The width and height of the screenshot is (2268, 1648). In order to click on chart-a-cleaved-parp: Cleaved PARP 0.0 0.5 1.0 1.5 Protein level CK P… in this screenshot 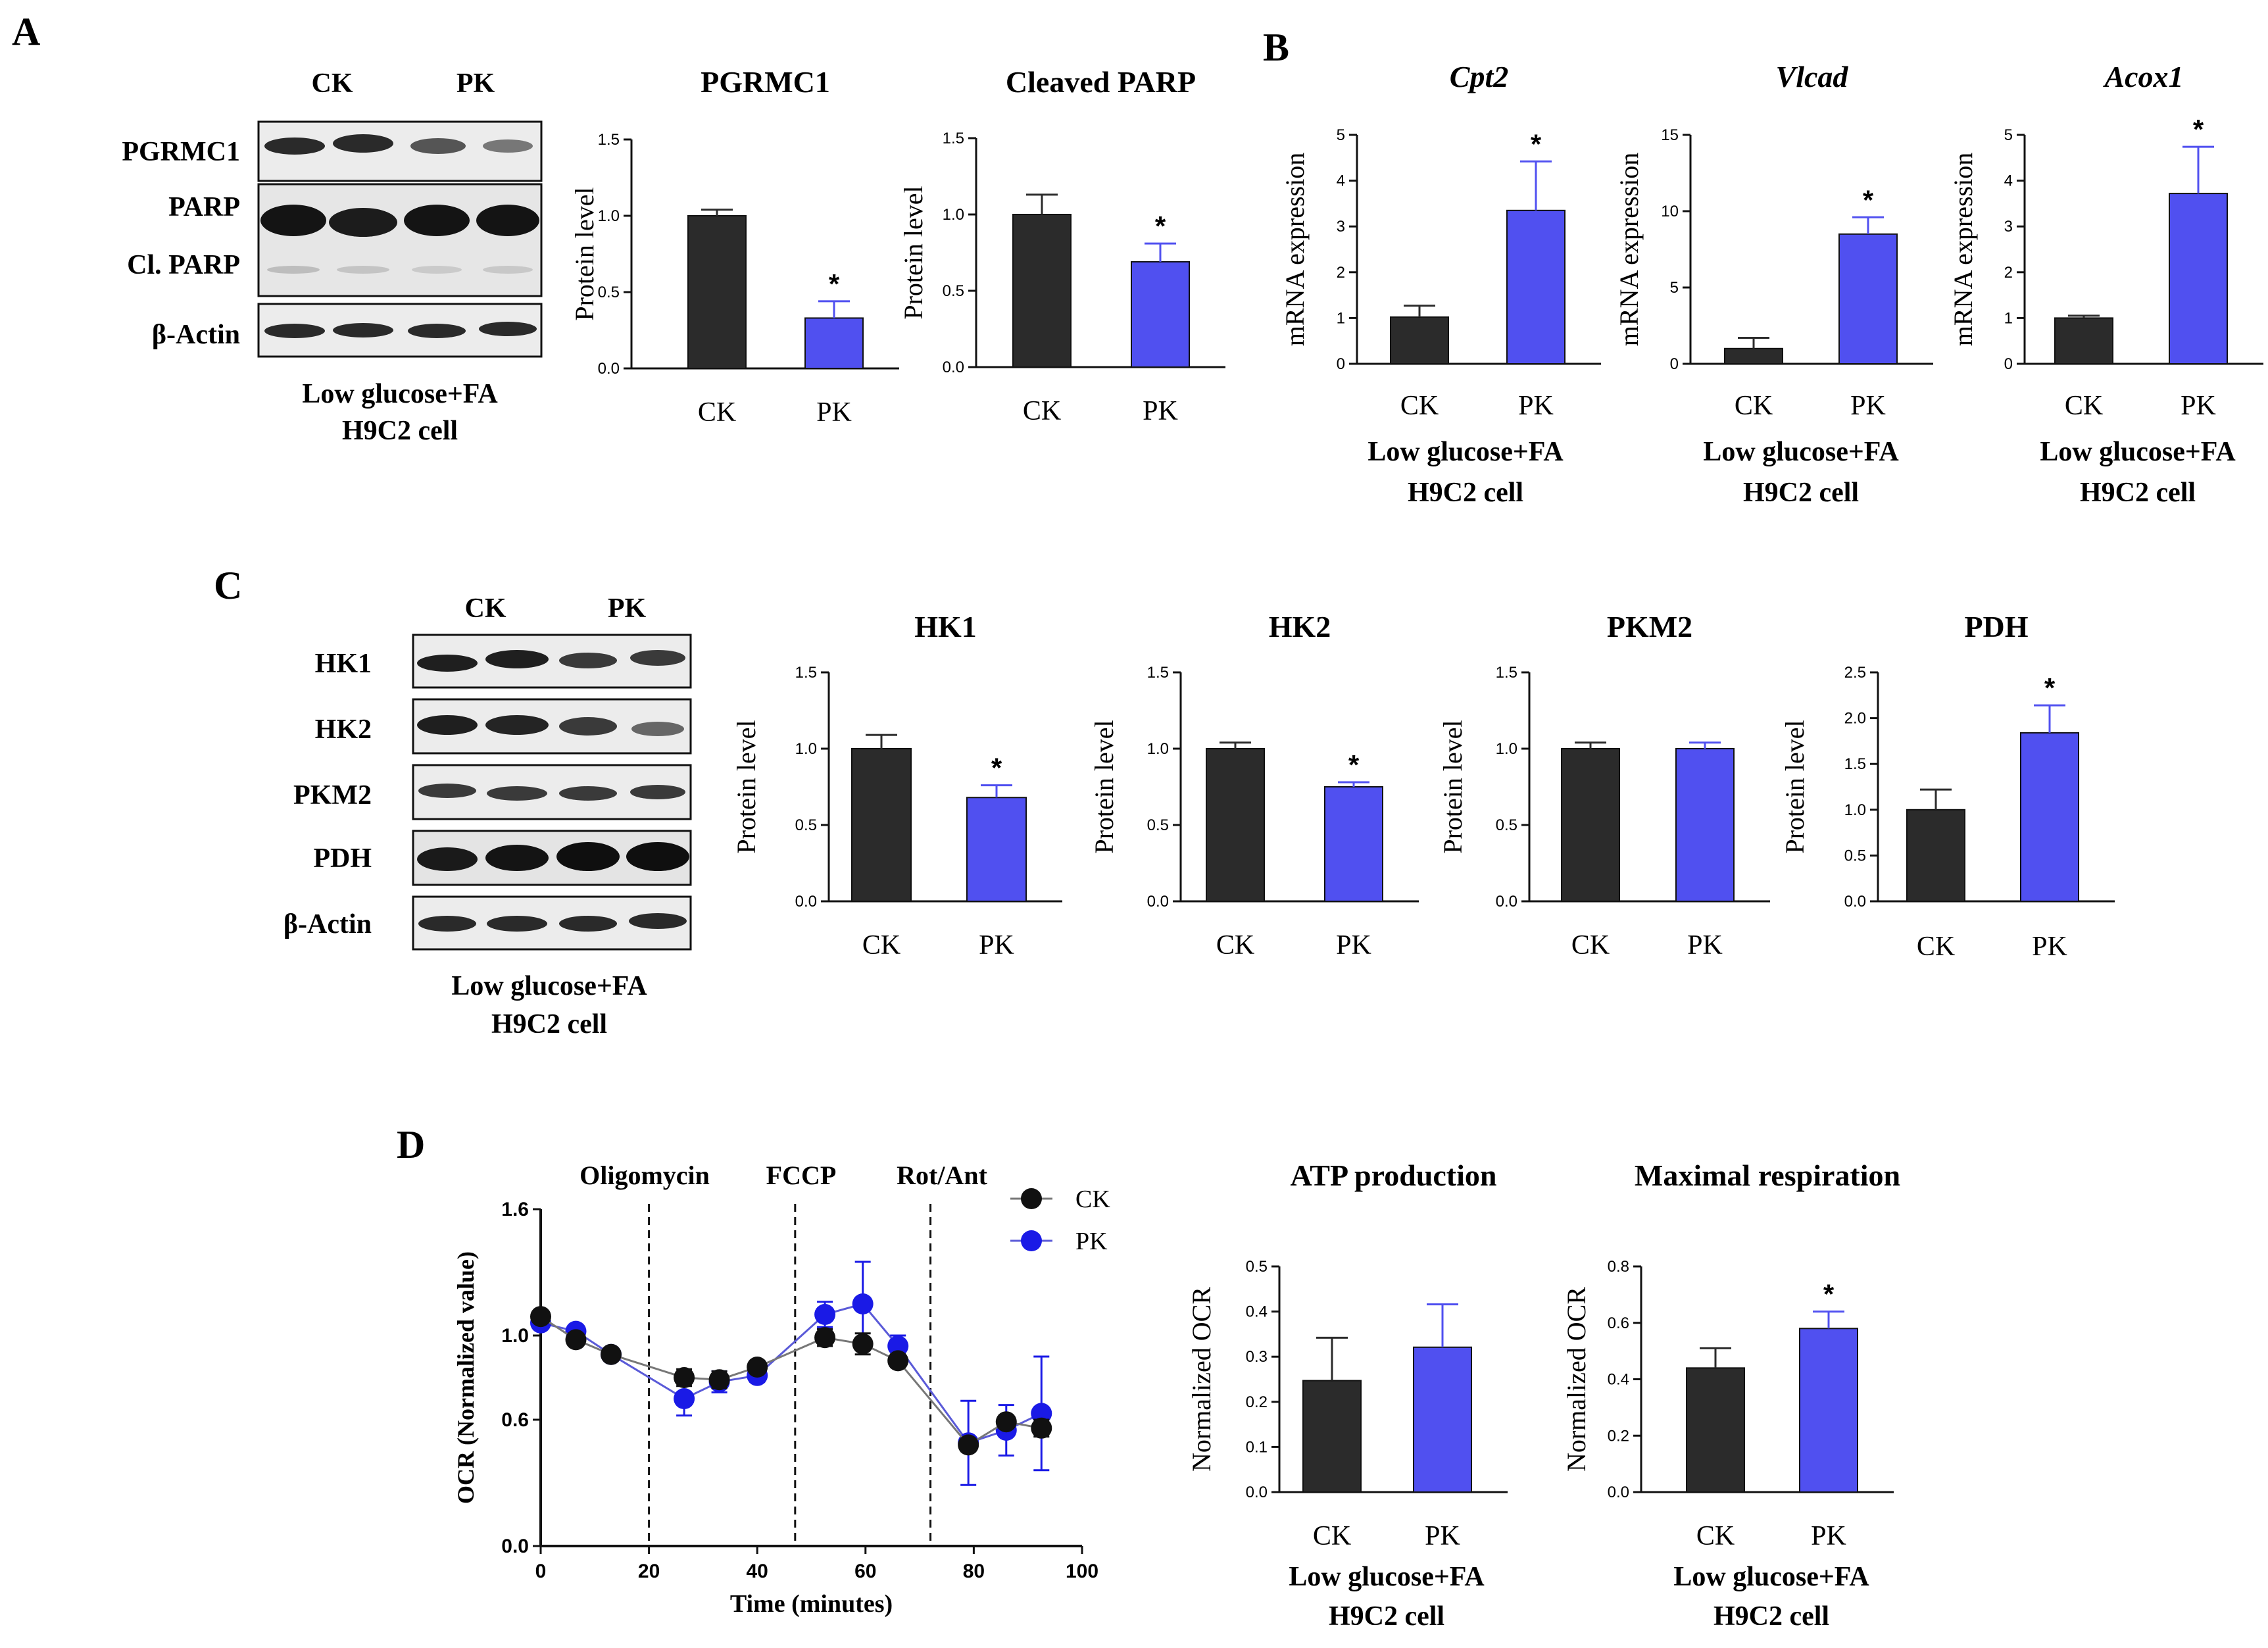, I will do `click(1062, 245)`.